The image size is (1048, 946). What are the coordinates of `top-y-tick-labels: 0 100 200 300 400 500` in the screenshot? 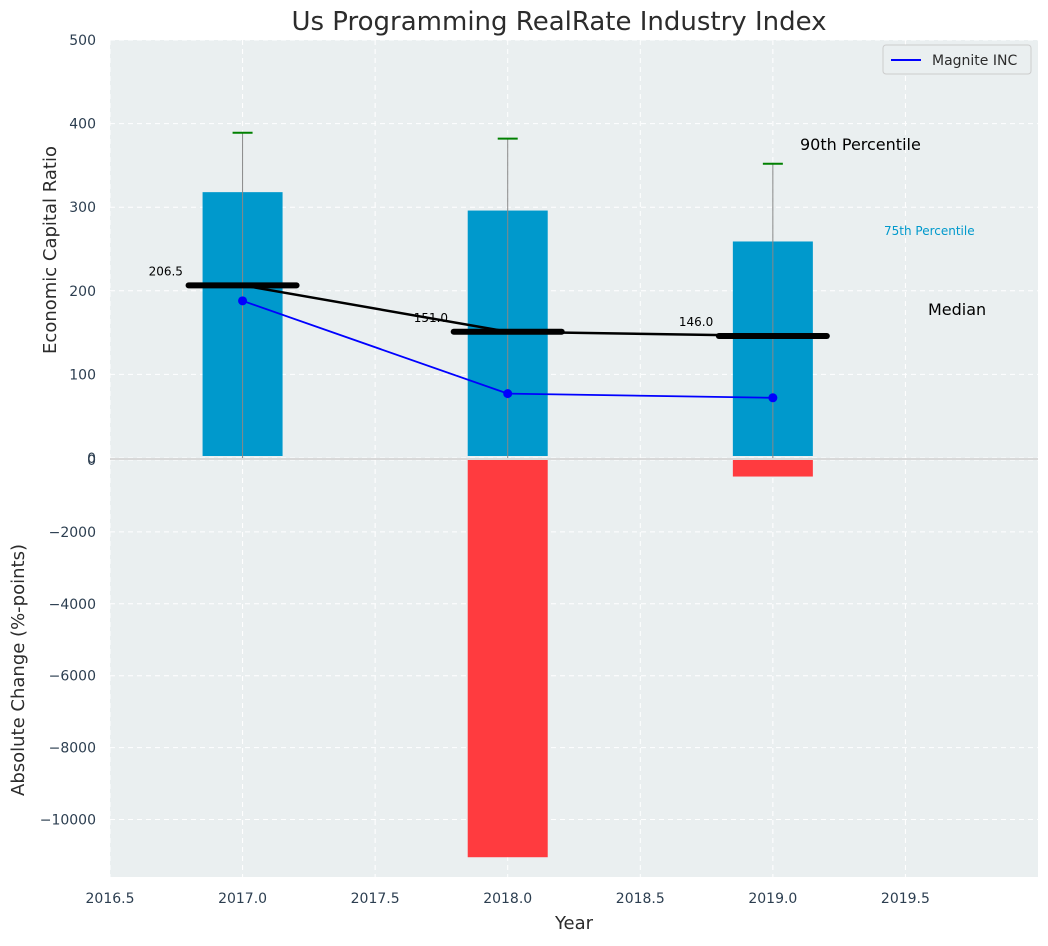 It's located at (82, 250).